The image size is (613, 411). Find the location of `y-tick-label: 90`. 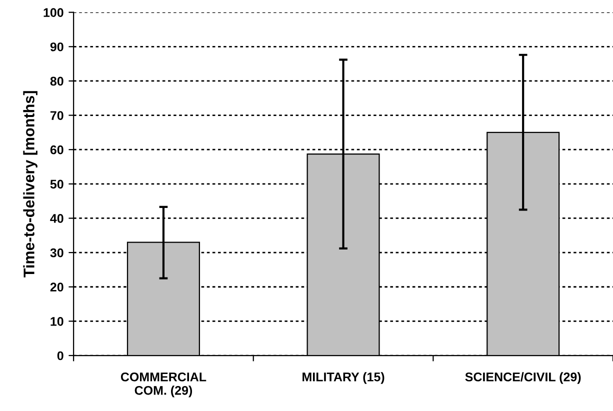

y-tick-label: 90 is located at coordinates (57, 47).